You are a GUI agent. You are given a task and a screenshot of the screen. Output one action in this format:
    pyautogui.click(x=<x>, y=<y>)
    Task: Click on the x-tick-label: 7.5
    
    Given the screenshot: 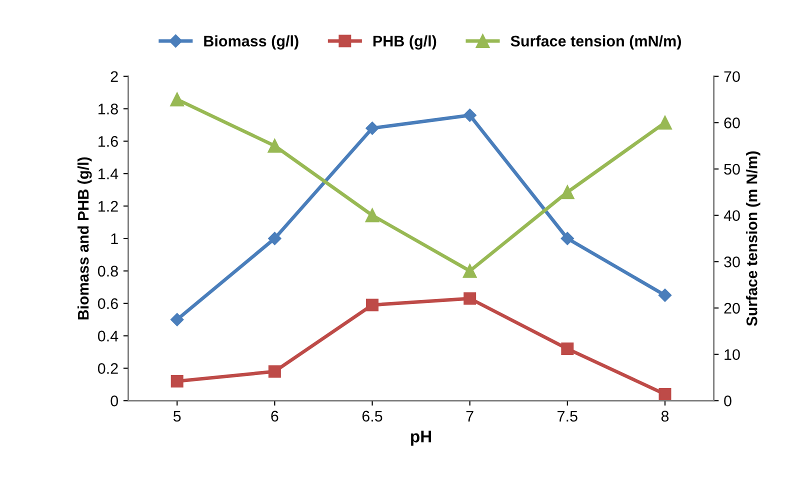 What is the action you would take?
    pyautogui.click(x=568, y=416)
    